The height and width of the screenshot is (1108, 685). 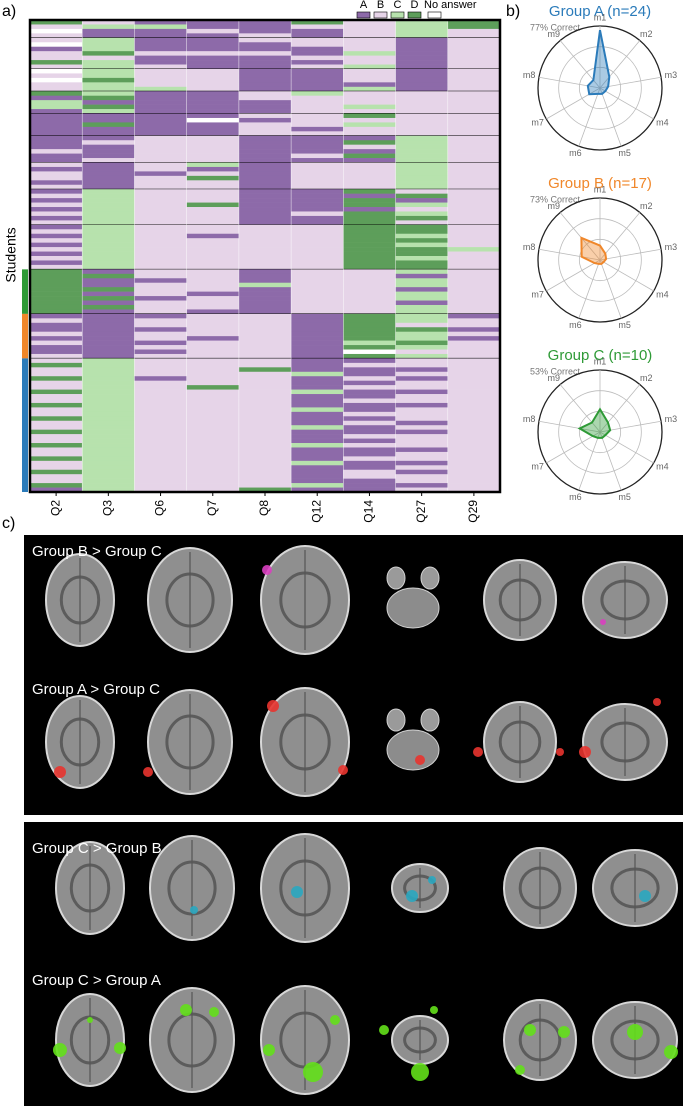 I want to click on axis-label: m1, so click(x=600, y=361).